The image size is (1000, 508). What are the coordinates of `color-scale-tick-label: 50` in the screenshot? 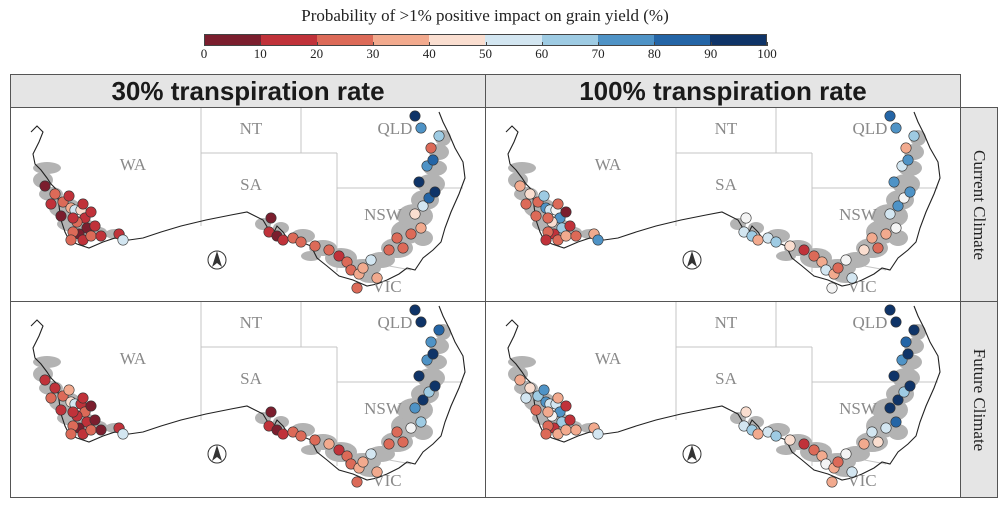 It's located at (485, 53).